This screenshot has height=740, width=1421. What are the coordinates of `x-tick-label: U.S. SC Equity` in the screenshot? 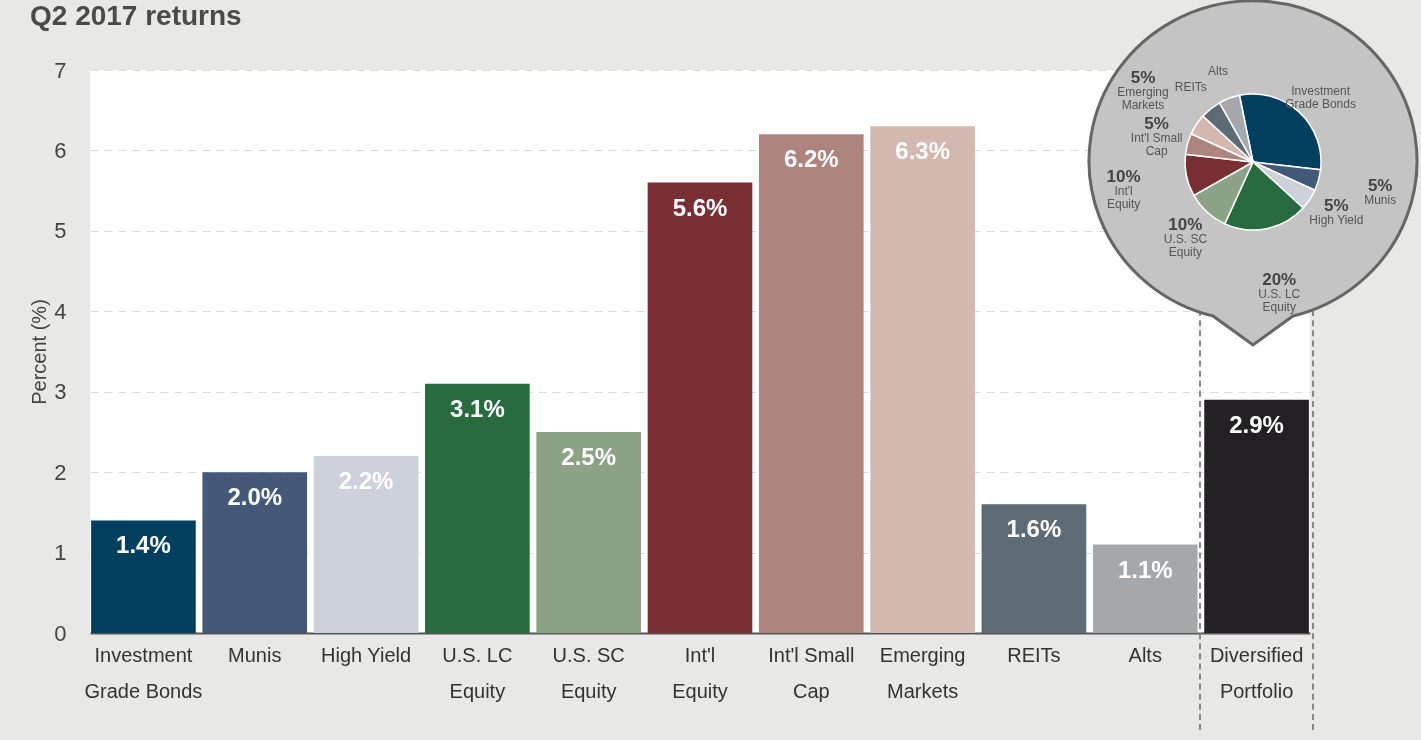 It's located at (588, 672).